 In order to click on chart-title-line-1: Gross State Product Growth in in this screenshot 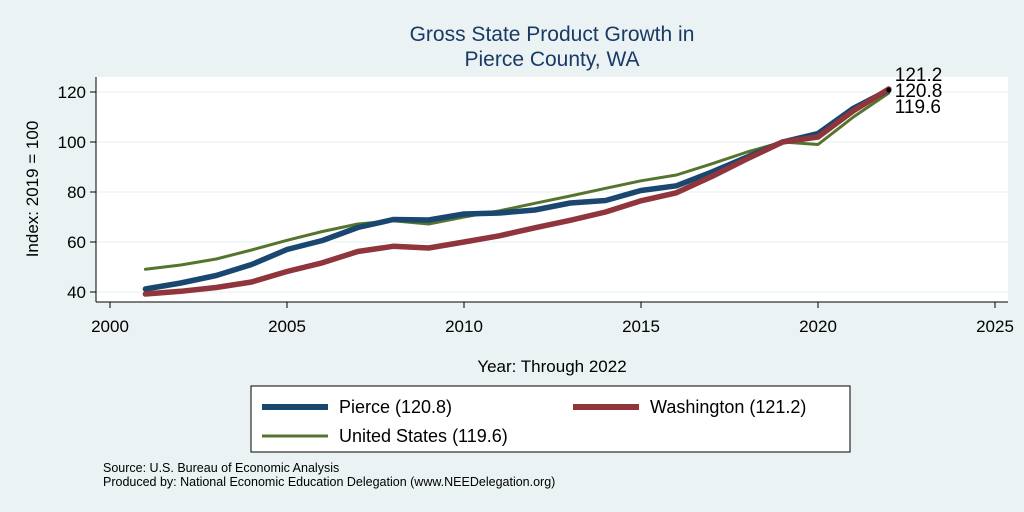, I will do `click(552, 34)`.